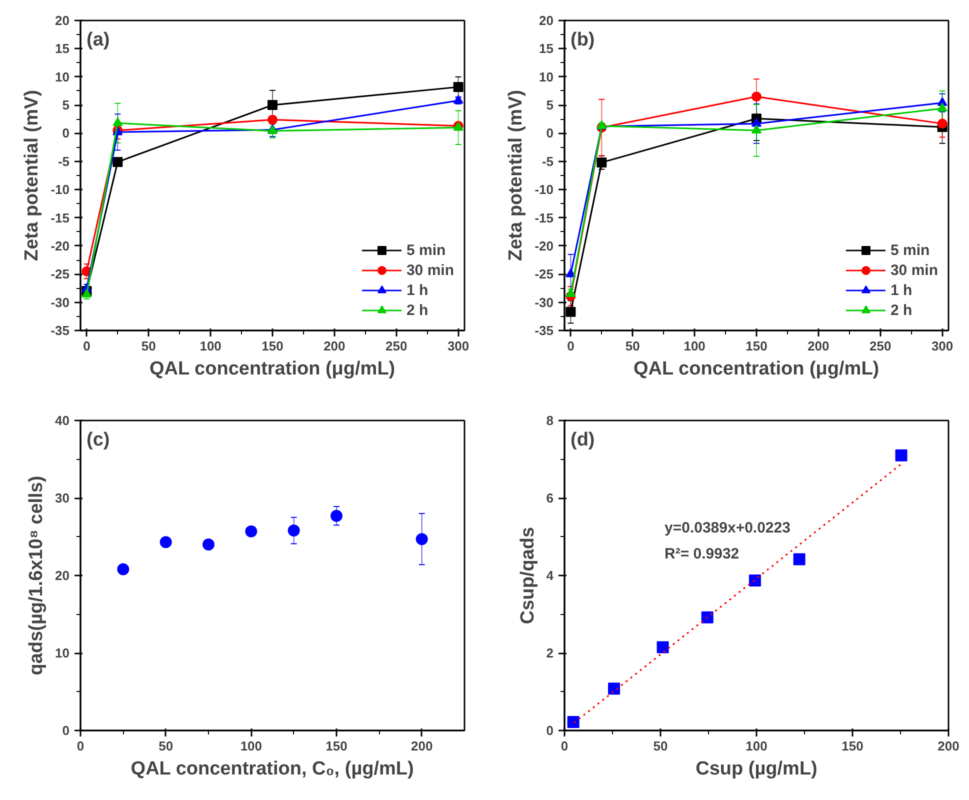 This screenshot has width=969, height=800. I want to click on annotation: (d), so click(582, 440).